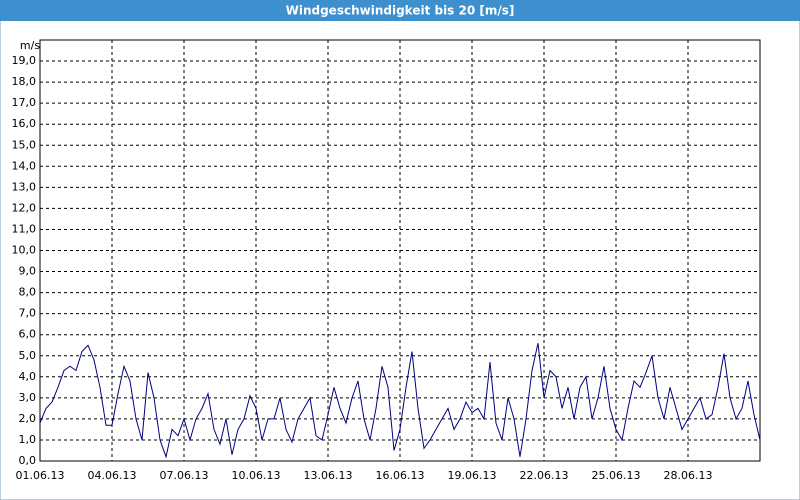 The width and height of the screenshot is (800, 500). Describe the element at coordinates (400, 475) in the screenshot. I see `x-tick-label: 16.06.13` at that location.